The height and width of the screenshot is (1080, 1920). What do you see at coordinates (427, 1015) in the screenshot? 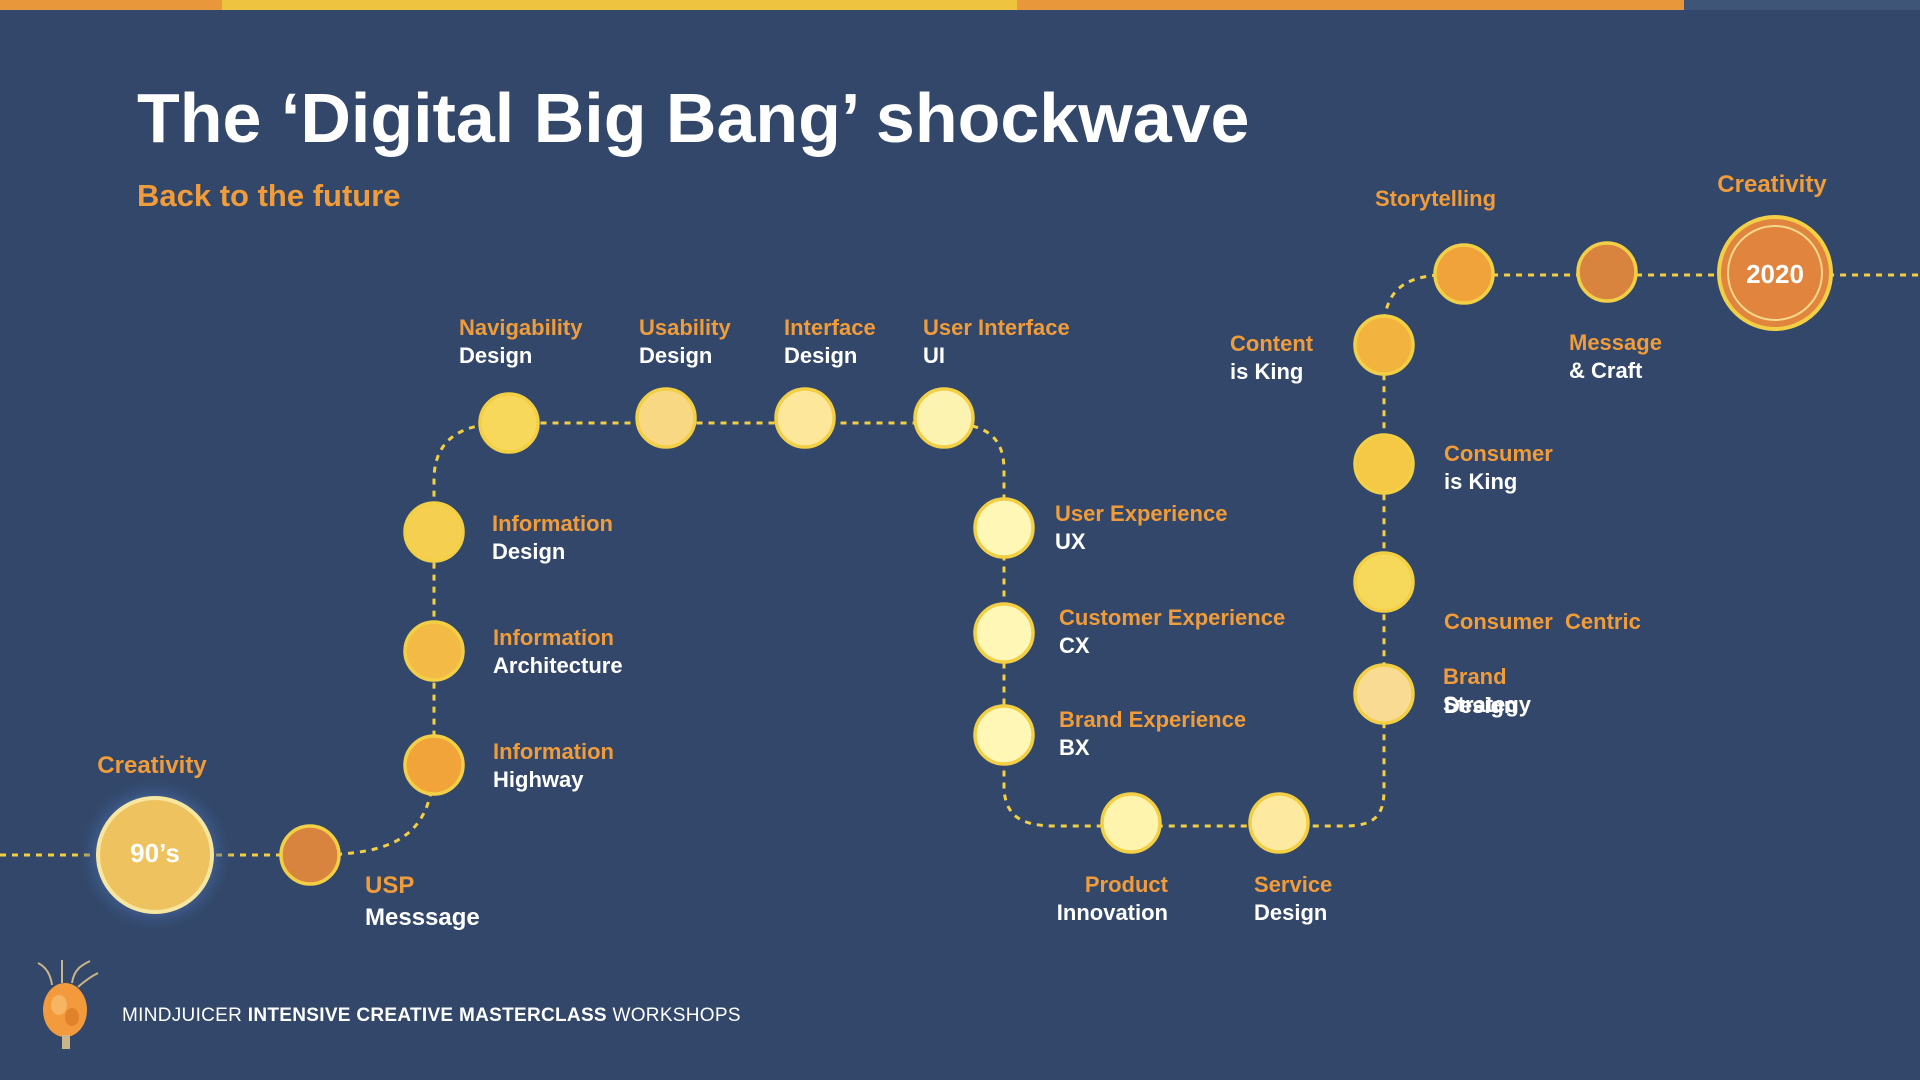
I see `footer-strong: INTENSIVE CREATIVE MASTERCLASS` at bounding box center [427, 1015].